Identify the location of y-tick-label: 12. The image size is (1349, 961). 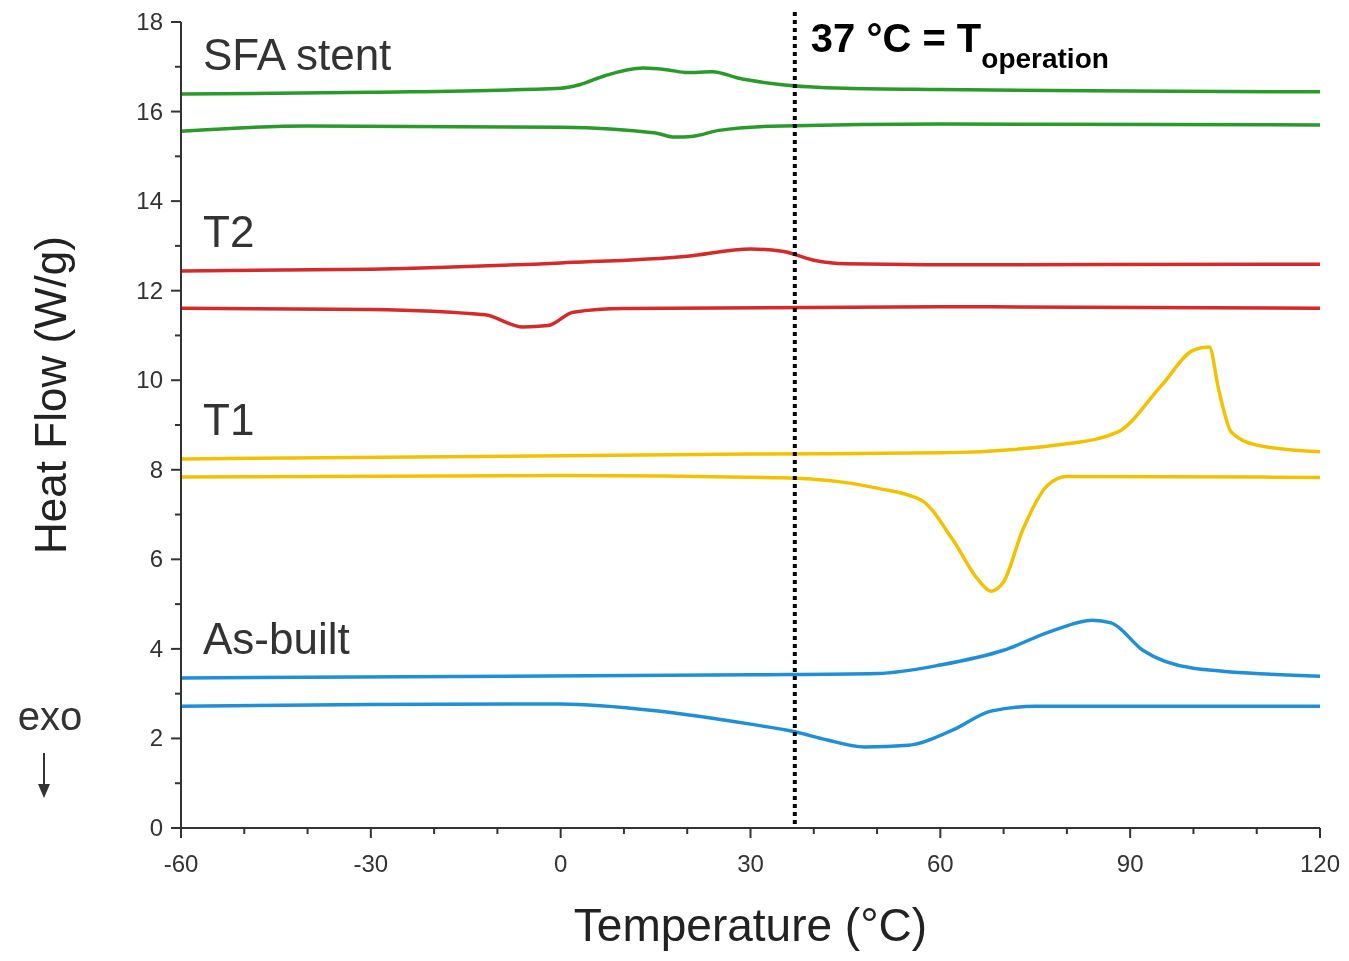
(149, 290).